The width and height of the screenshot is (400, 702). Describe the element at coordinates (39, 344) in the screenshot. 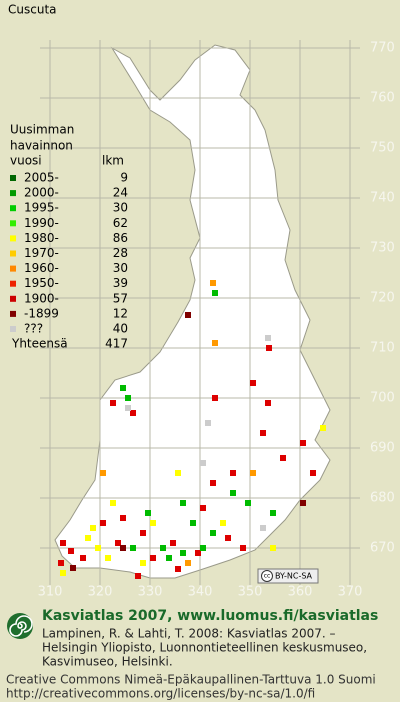

I see `legend-total-label: Yhteensä` at that location.